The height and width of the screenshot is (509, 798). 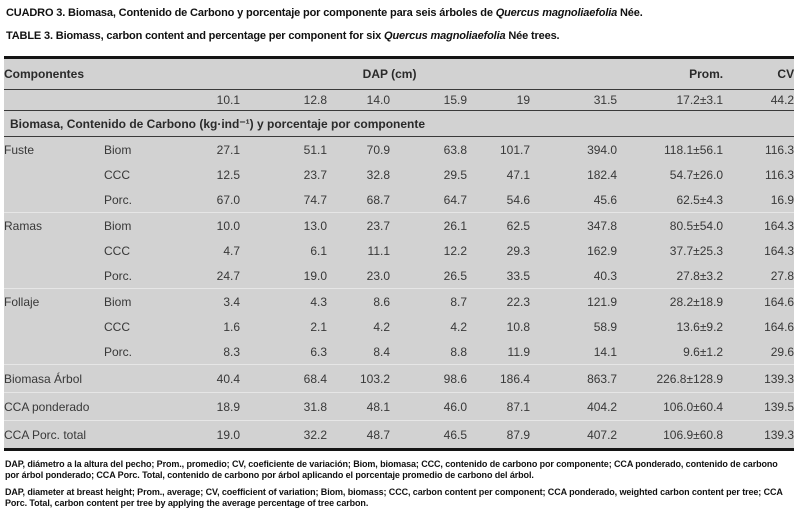 What do you see at coordinates (518, 174) in the screenshot?
I see `value-cell: 47.1` at bounding box center [518, 174].